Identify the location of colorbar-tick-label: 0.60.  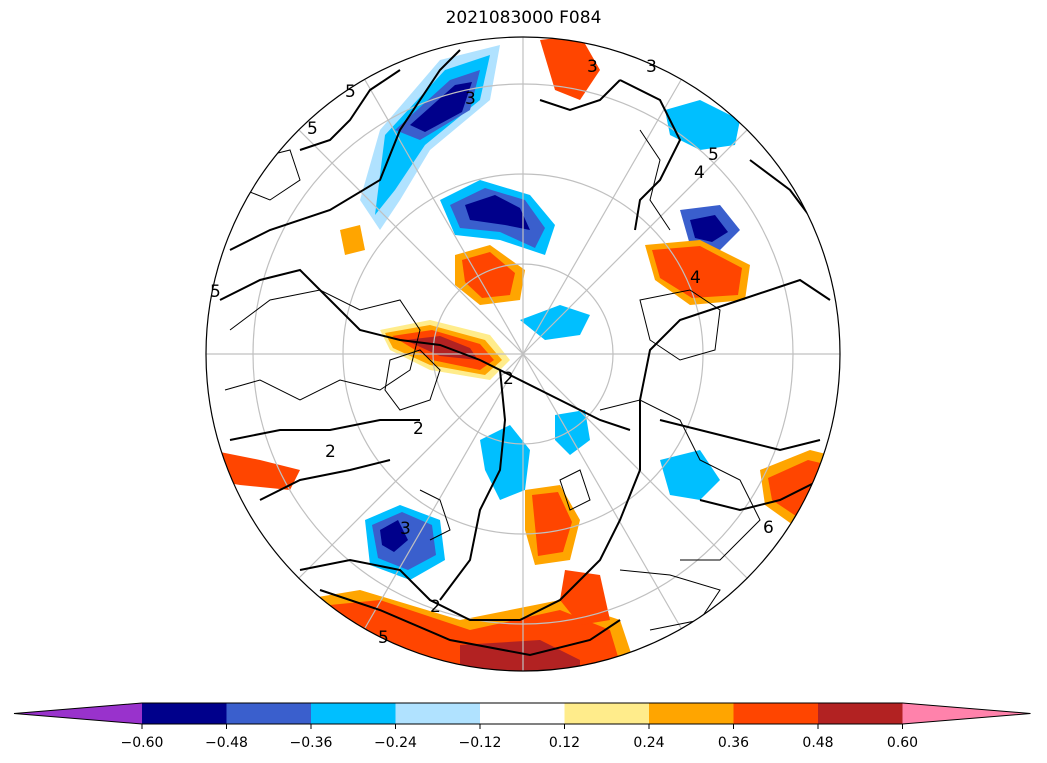
(902, 743).